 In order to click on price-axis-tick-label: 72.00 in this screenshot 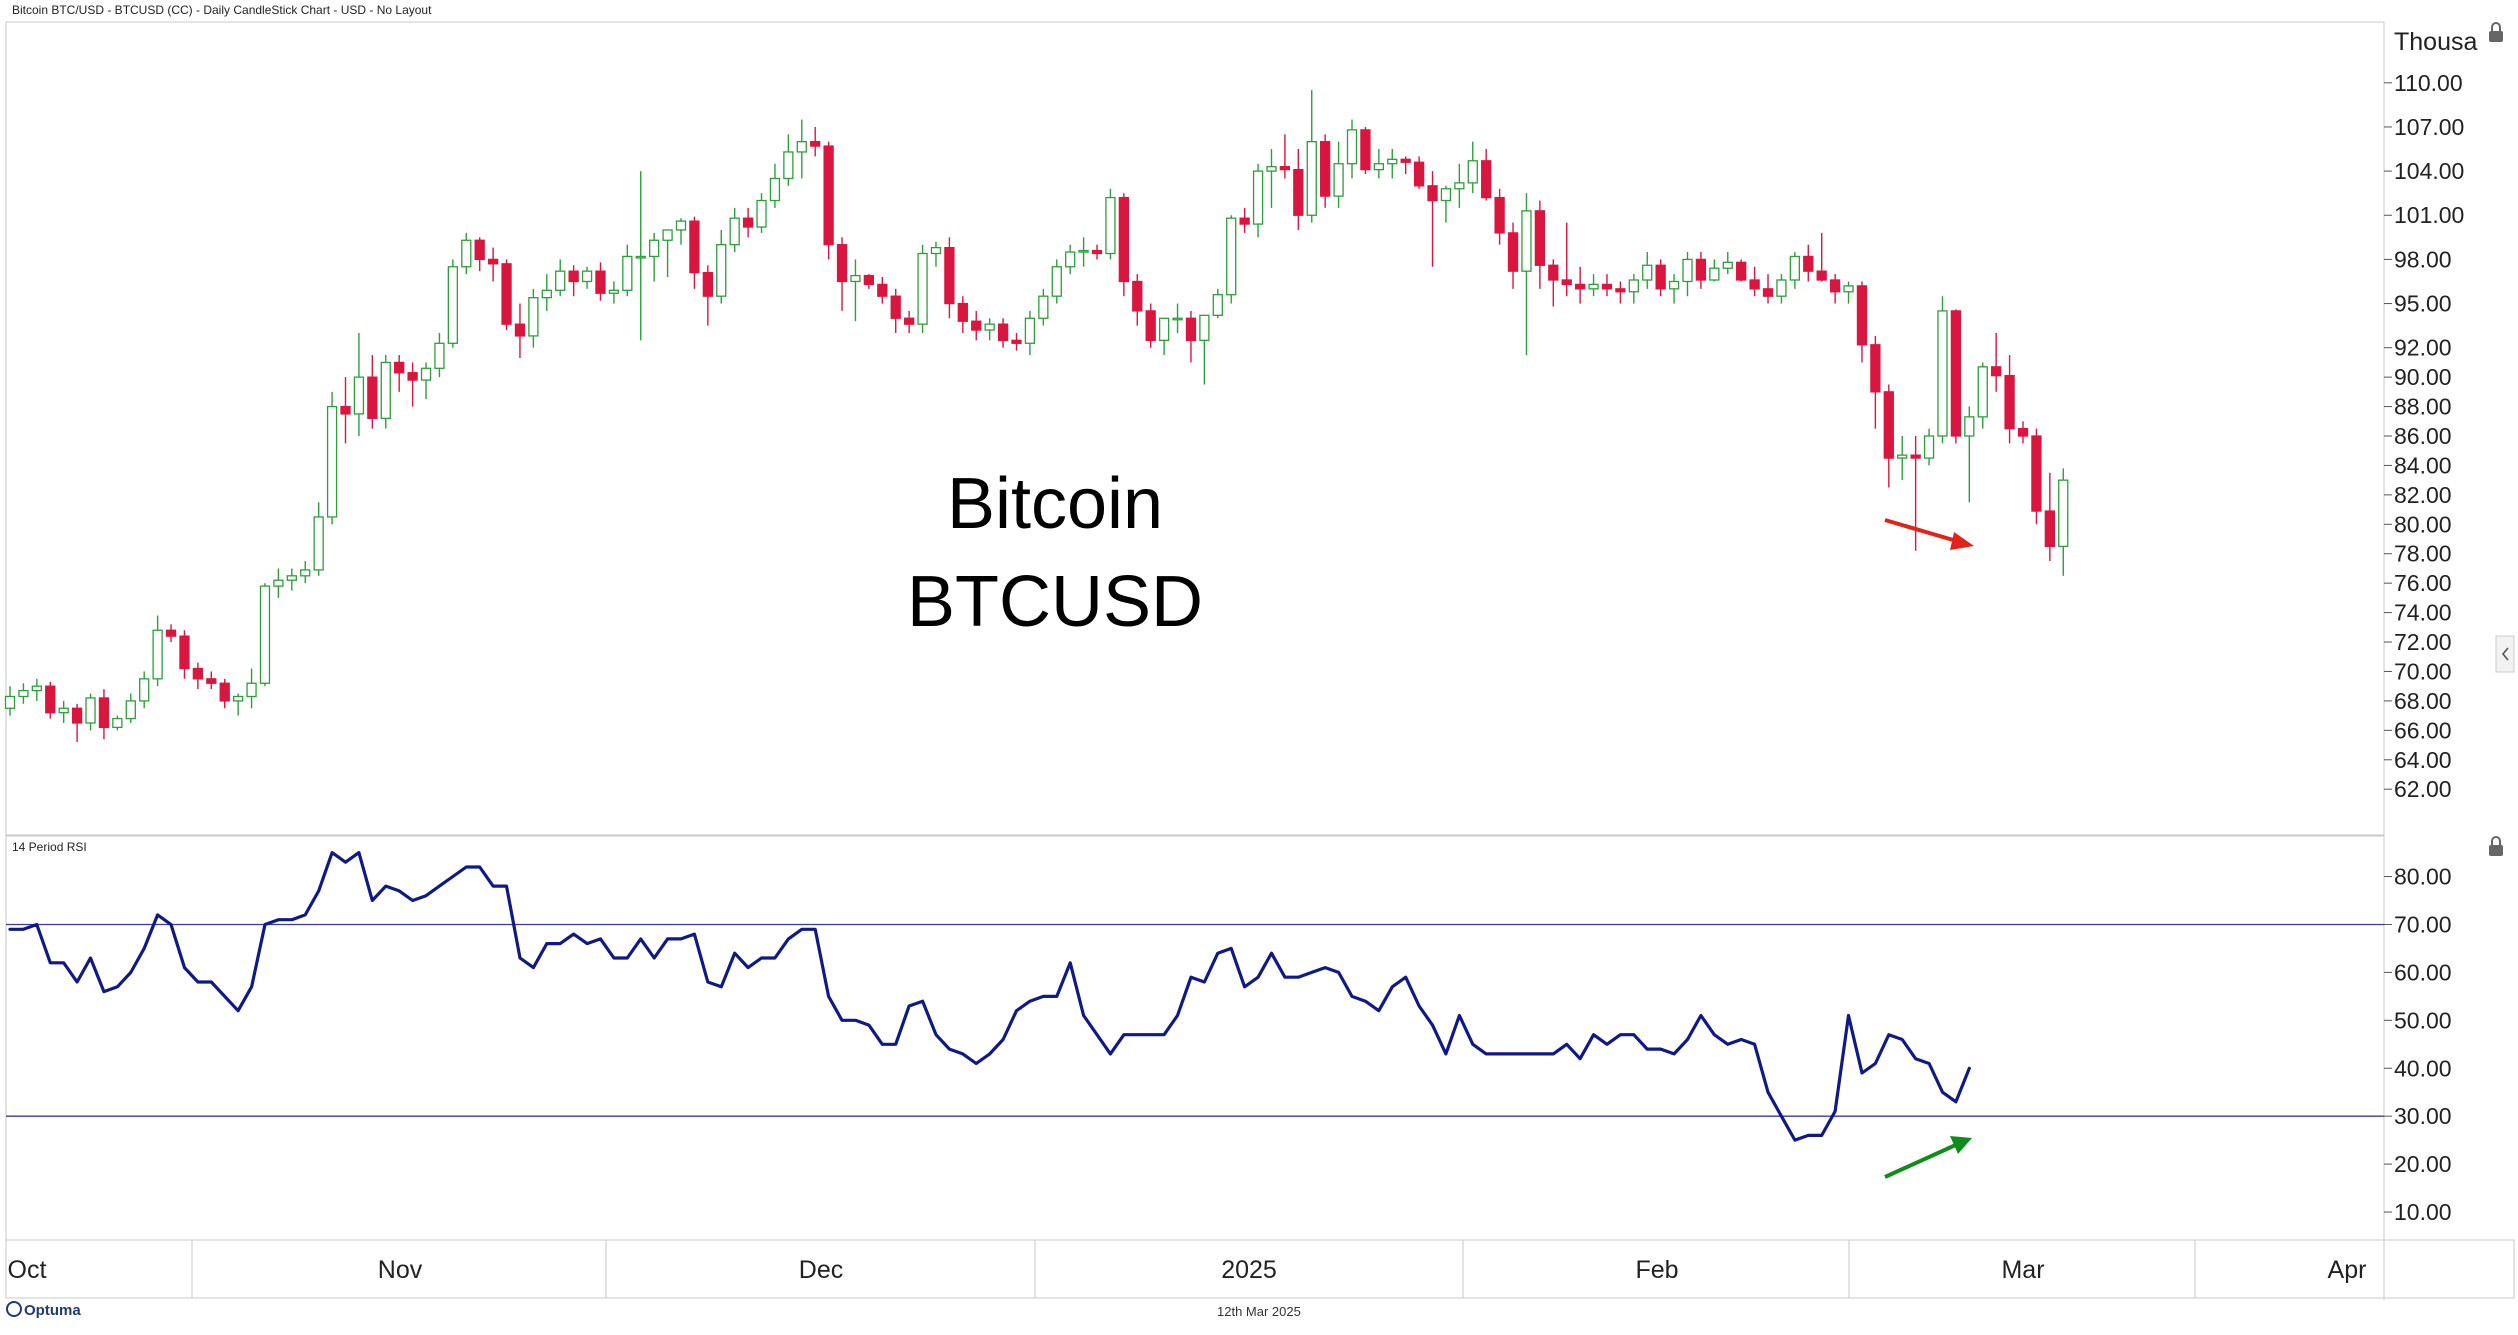, I will do `click(2423, 642)`.